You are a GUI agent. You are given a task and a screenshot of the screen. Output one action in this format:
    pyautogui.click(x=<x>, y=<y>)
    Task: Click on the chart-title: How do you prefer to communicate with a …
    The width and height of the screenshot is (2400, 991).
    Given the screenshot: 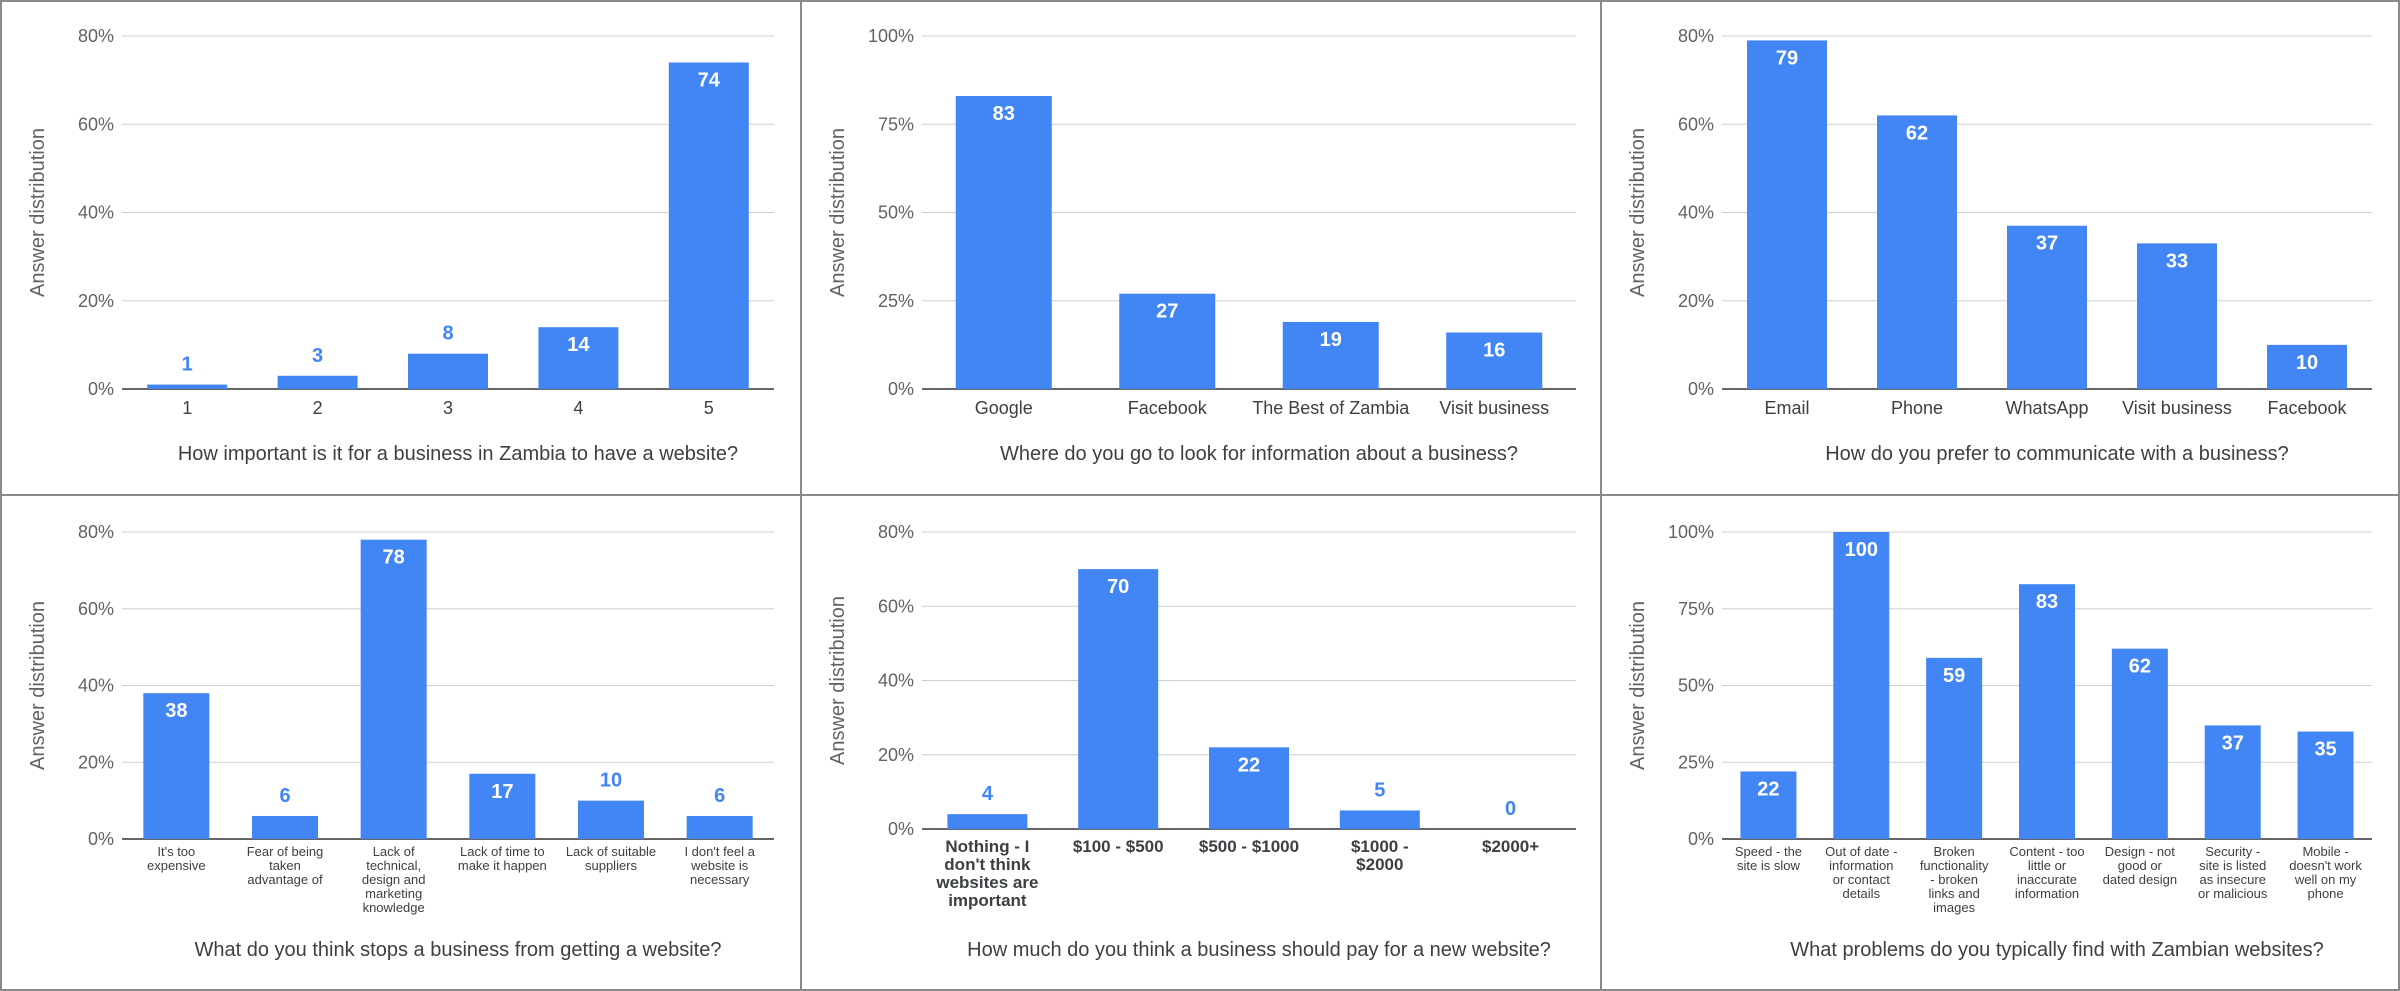 What is the action you would take?
    pyautogui.click(x=2057, y=454)
    